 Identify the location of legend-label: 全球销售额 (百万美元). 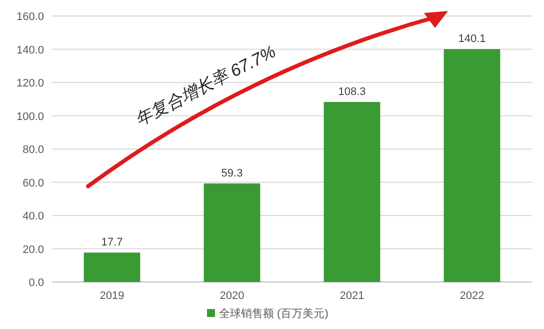
(273, 313).